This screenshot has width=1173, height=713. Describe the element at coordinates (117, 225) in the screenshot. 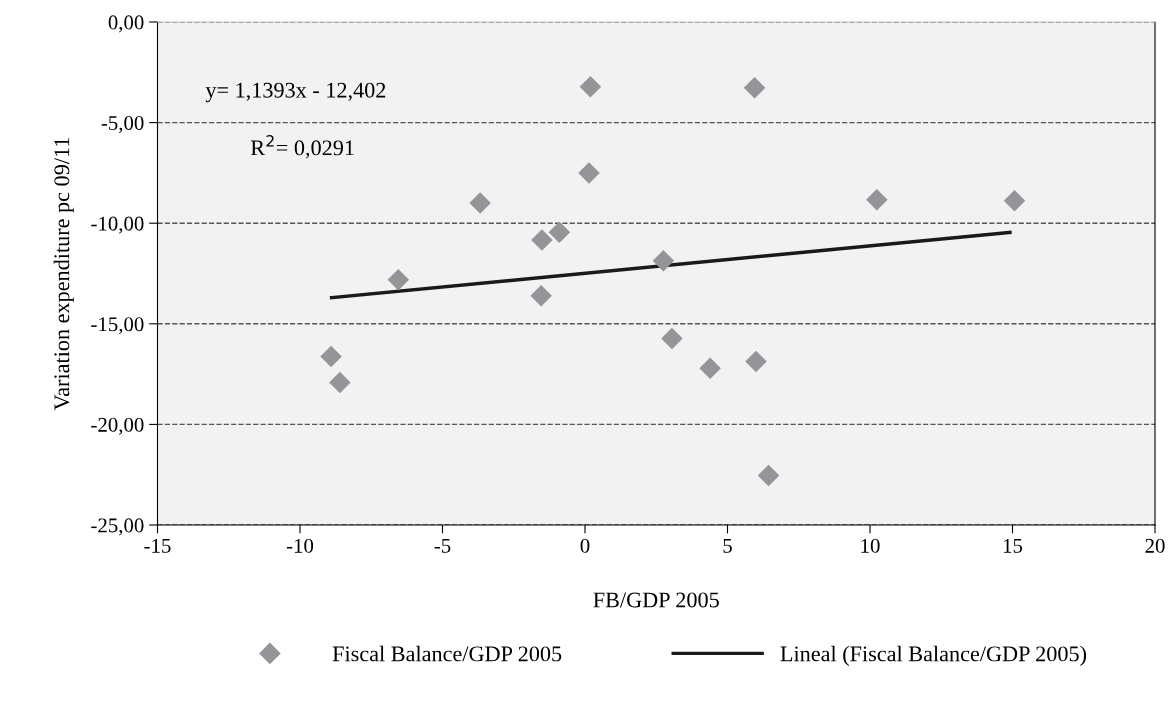

I see `y-tick-label: -10,00` at that location.